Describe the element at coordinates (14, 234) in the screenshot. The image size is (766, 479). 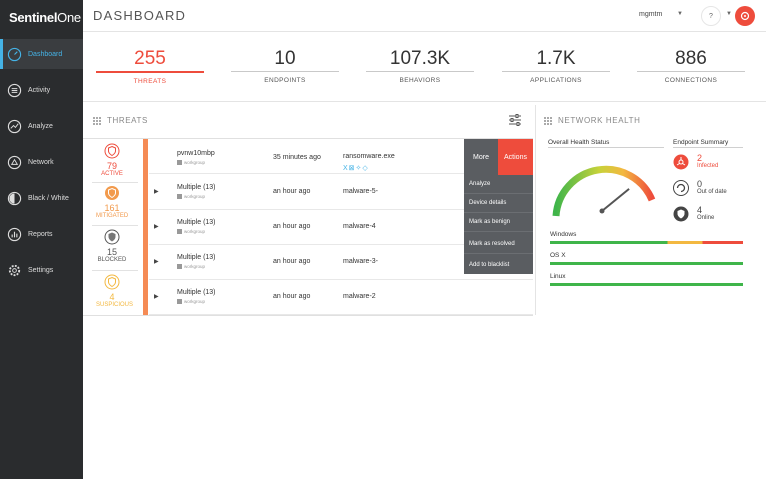
I see `reports-icon` at that location.